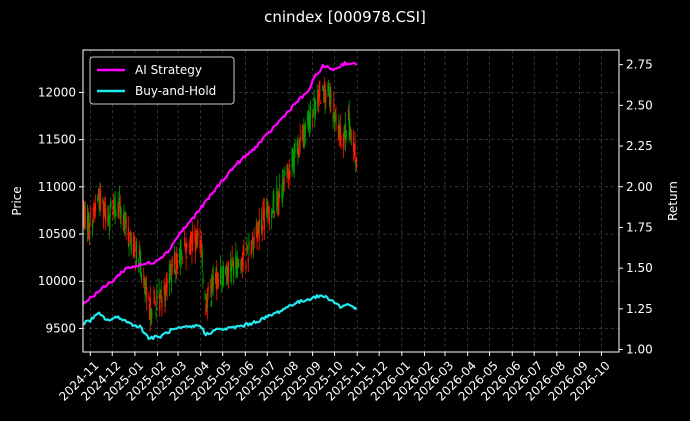 The image size is (690, 421). I want to click on right-tick-label: 1.25, so click(639, 309).